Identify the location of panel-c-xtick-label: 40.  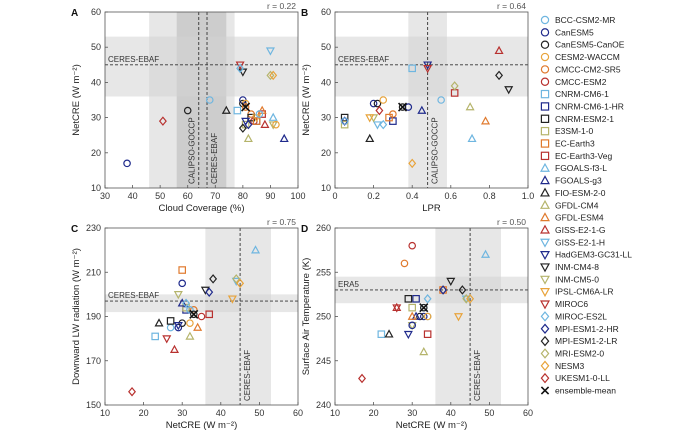
(221, 413).